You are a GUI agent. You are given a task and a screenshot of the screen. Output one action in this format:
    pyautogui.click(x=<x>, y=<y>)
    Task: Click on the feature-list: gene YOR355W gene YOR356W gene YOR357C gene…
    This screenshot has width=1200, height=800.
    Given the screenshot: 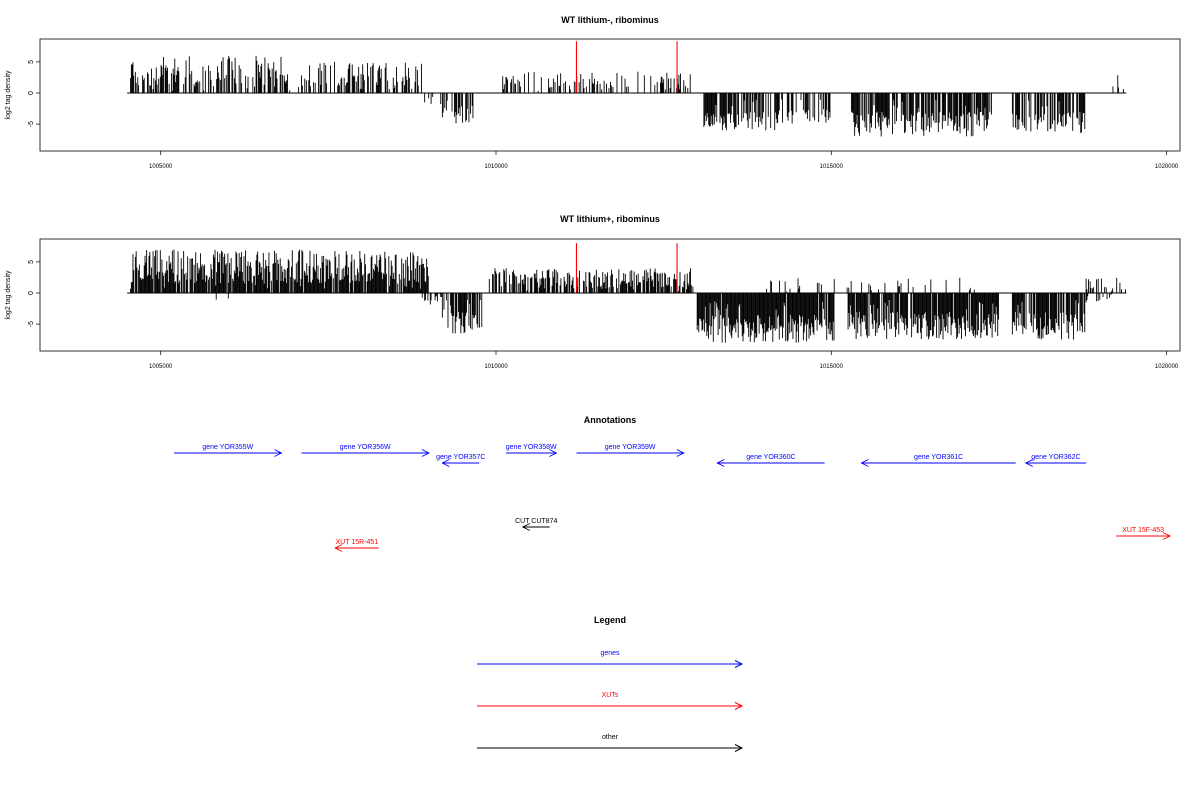 What is the action you would take?
    pyautogui.click(x=673, y=498)
    